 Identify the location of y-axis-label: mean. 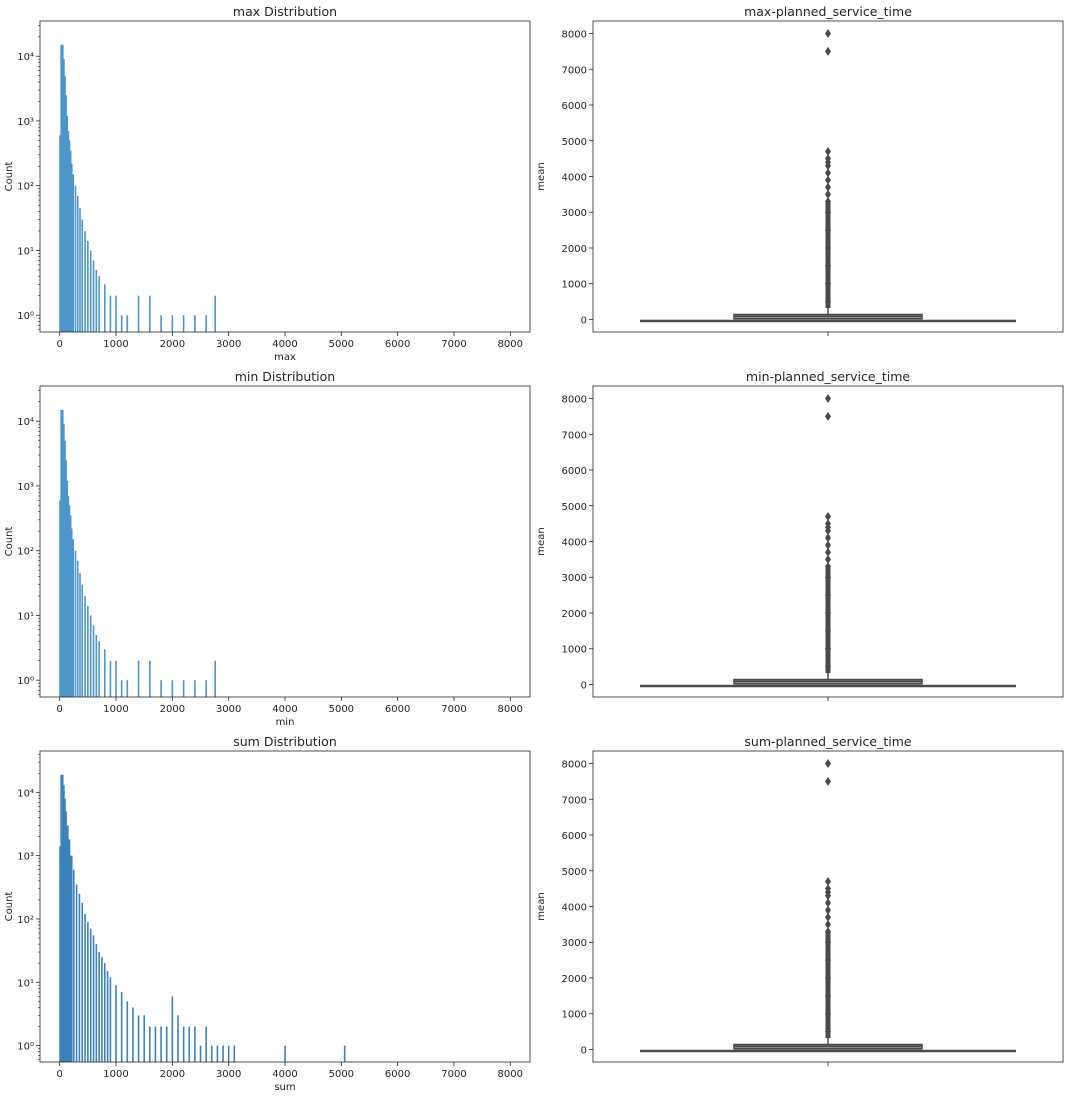
(541, 176).